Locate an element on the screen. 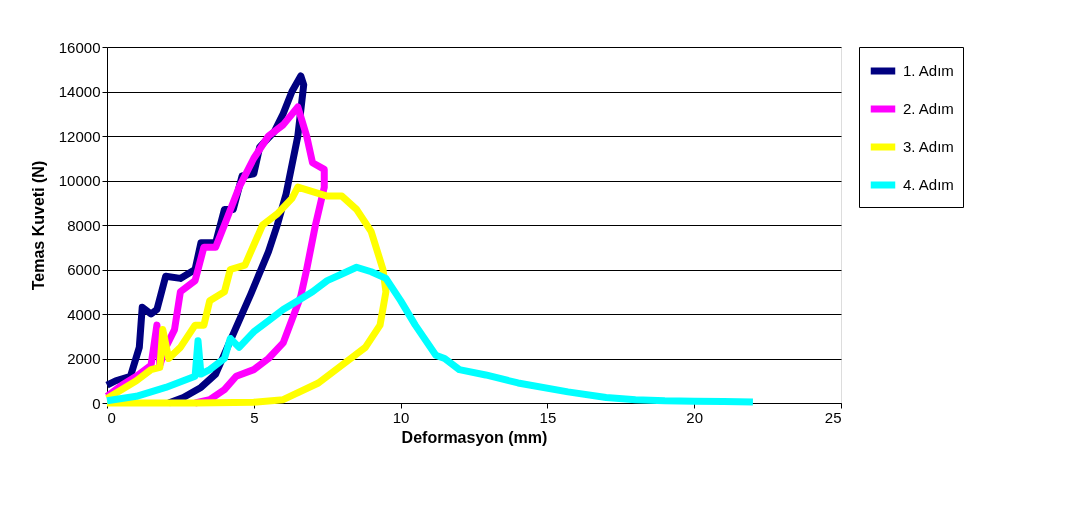  legend-label: 4. Adım is located at coordinates (928, 184).